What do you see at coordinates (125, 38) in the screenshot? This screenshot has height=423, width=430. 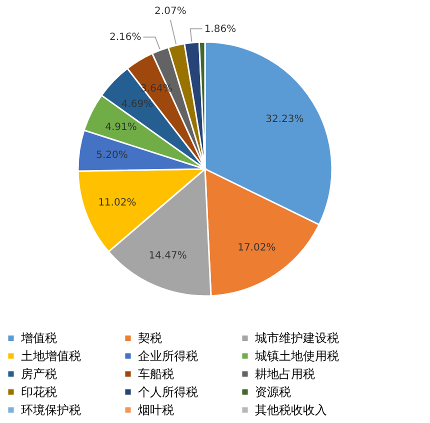 I see `data-label: 2.16%` at bounding box center [125, 38].